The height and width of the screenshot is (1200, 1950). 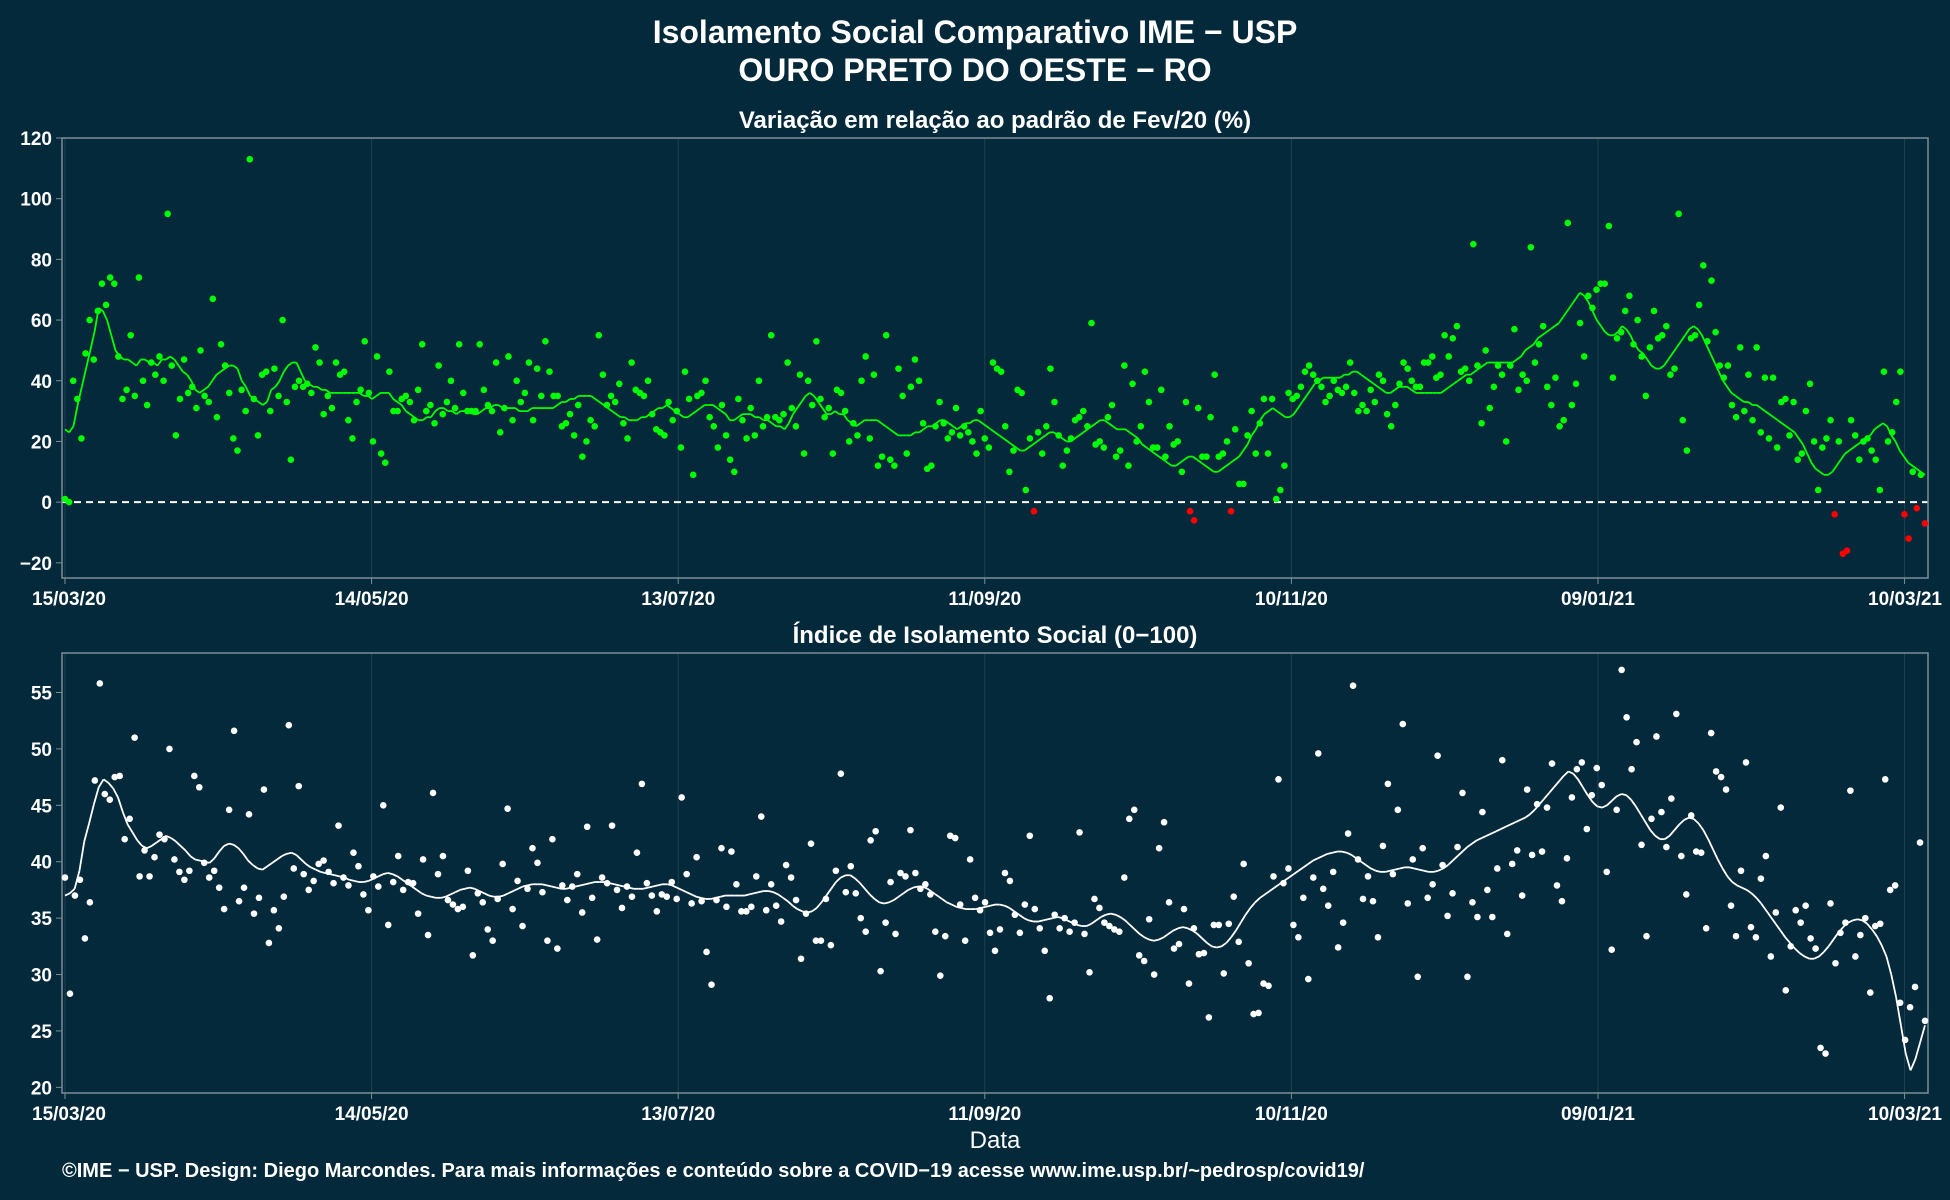 What do you see at coordinates (678, 1114) in the screenshot?
I see `x-tick-label: 13/07/20` at bounding box center [678, 1114].